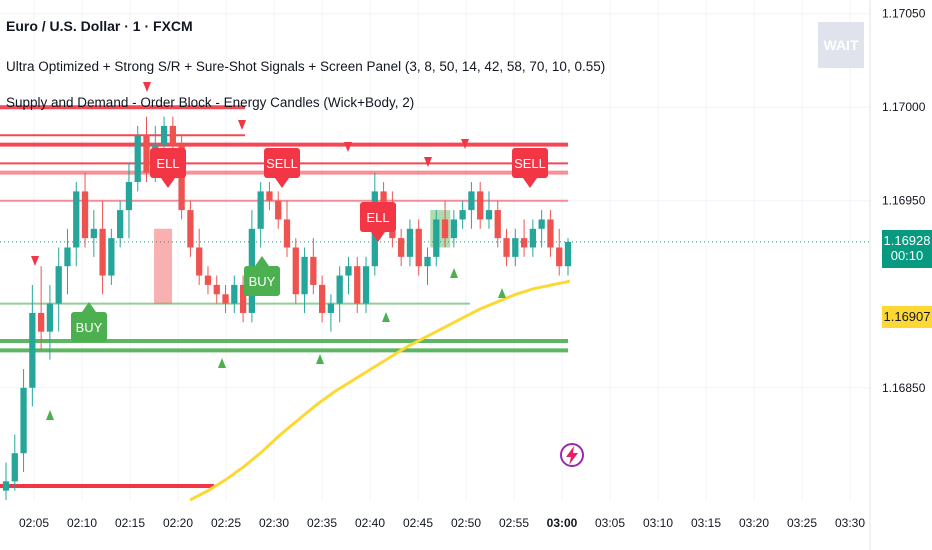 The height and width of the screenshot is (550, 932). What do you see at coordinates (904, 14) in the screenshot?
I see `y-tick-label: 1.17050` at bounding box center [904, 14].